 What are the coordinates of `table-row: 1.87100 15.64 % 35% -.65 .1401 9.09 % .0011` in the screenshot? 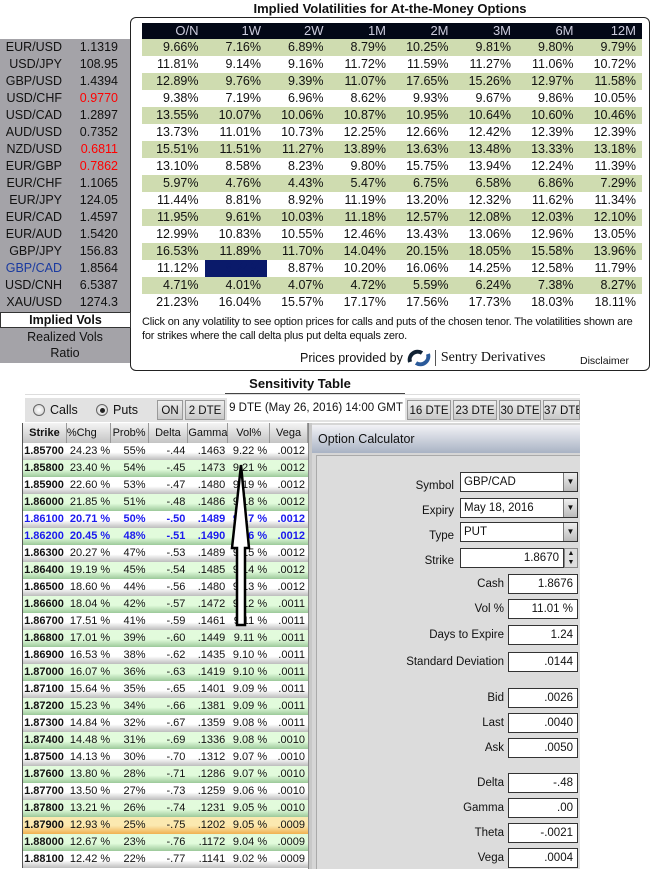 It's located at (165, 689).